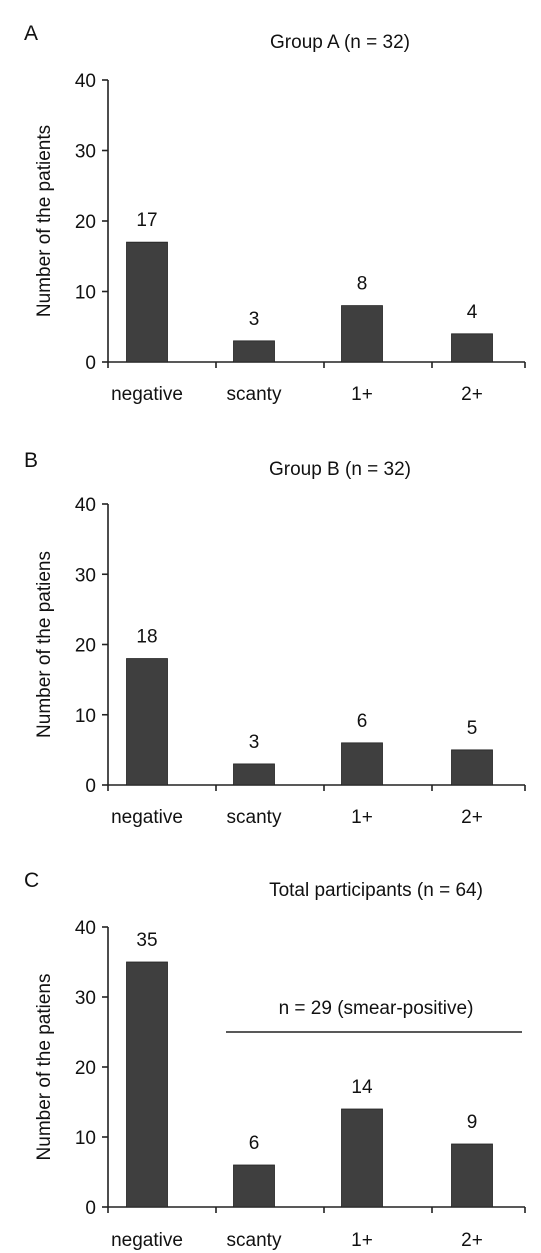 The width and height of the screenshot is (541, 1253). Describe the element at coordinates (31, 460) in the screenshot. I see `panel-letter: B` at that location.